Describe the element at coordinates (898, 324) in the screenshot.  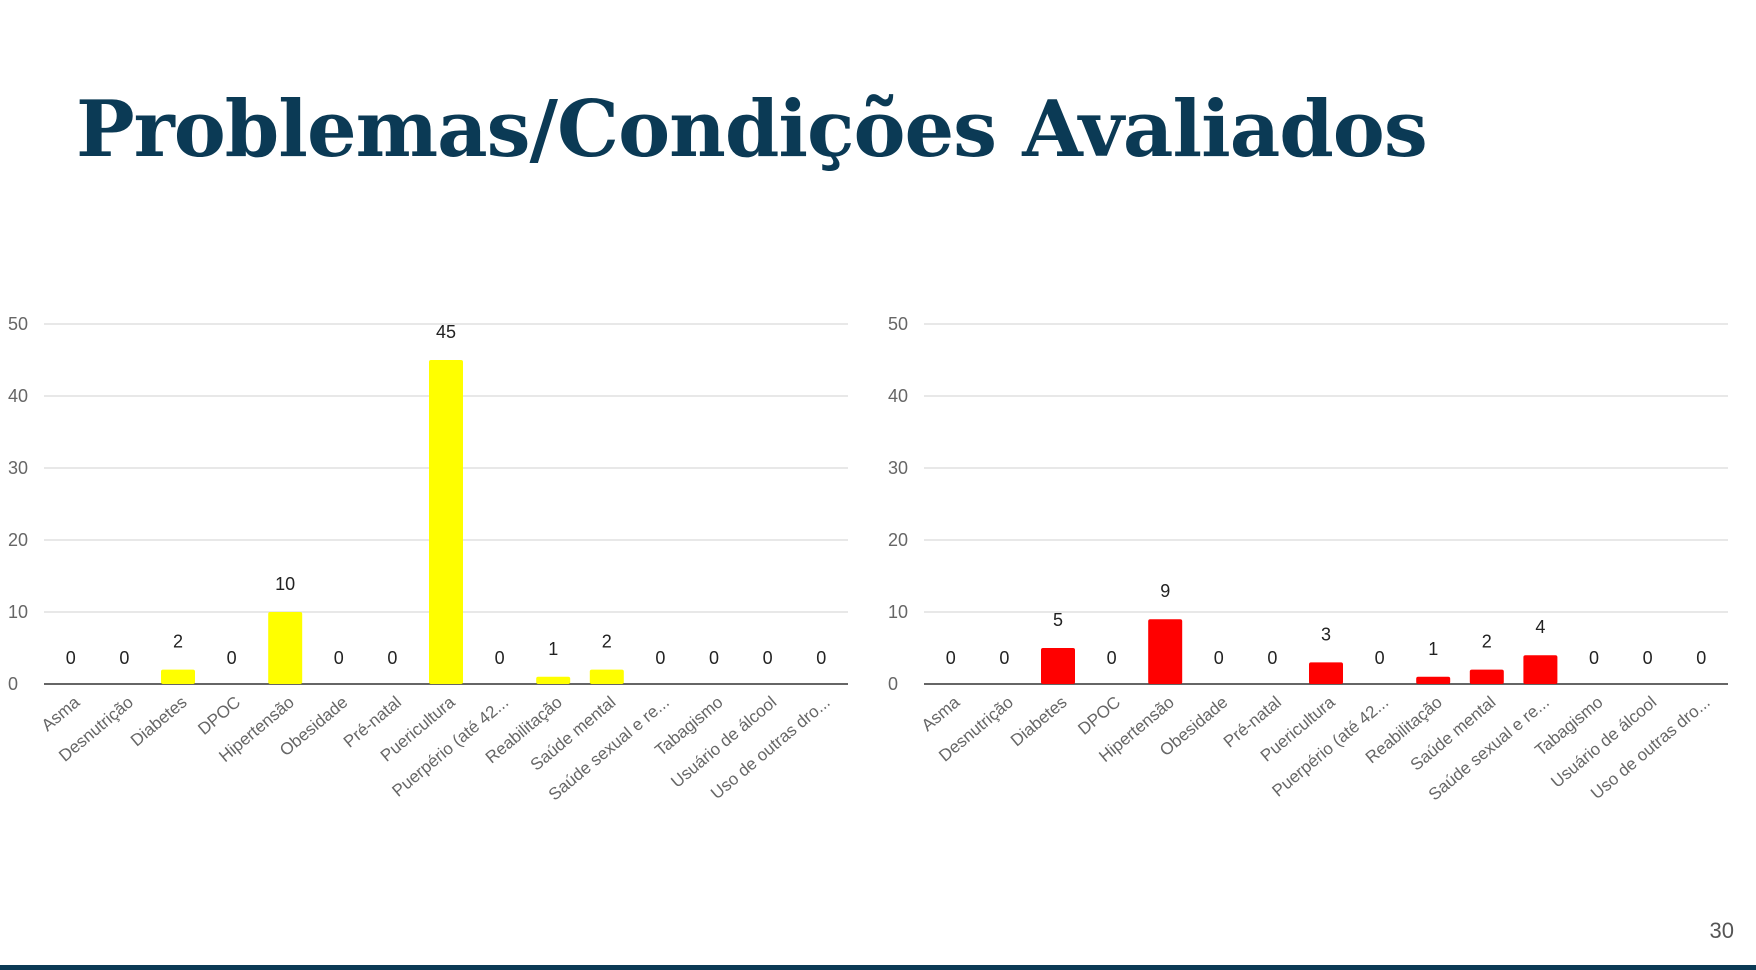
I see `right-y-tick-label: 50` at that location.